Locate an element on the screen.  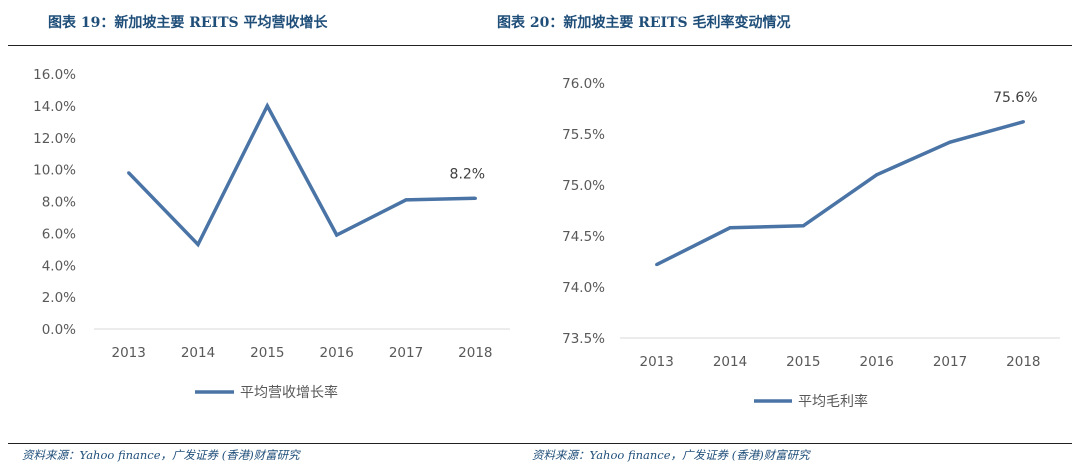
source-note-left: 资料来源：Yahoo finance，广发证券 (香港)财富研究 is located at coordinates (161, 455).